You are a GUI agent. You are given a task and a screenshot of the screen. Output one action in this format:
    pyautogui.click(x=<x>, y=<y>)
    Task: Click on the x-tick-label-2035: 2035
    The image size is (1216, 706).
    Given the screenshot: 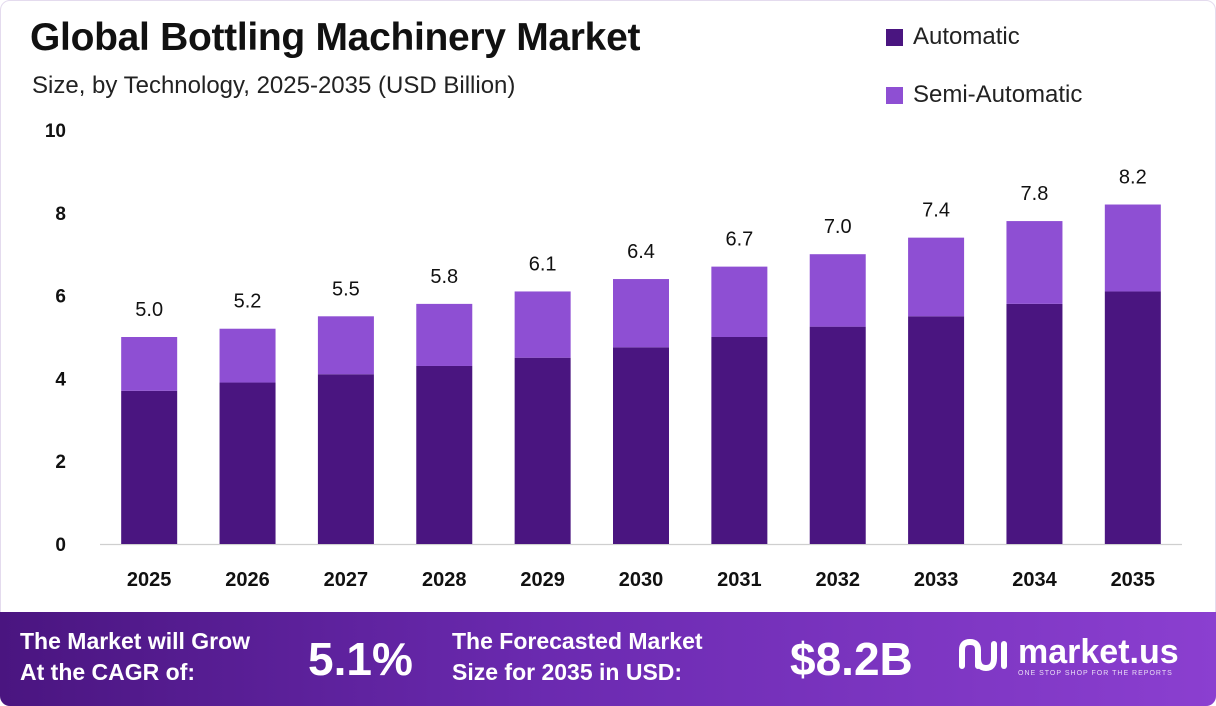 What is the action you would take?
    pyautogui.click(x=1133, y=580)
    